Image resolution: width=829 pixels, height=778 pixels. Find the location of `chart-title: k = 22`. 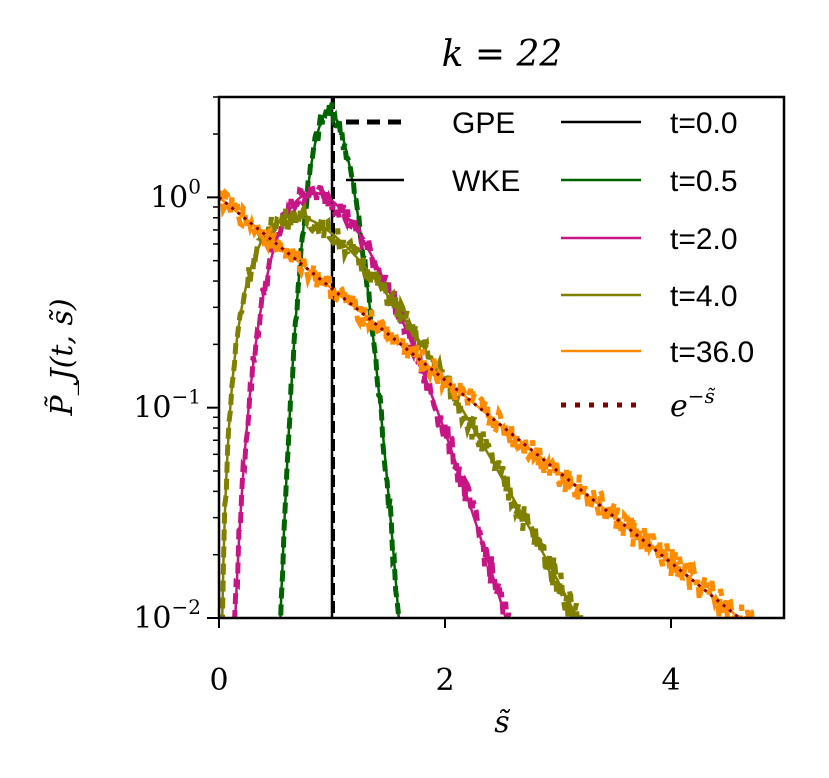

chart-title: k = 22 is located at coordinates (502, 54).